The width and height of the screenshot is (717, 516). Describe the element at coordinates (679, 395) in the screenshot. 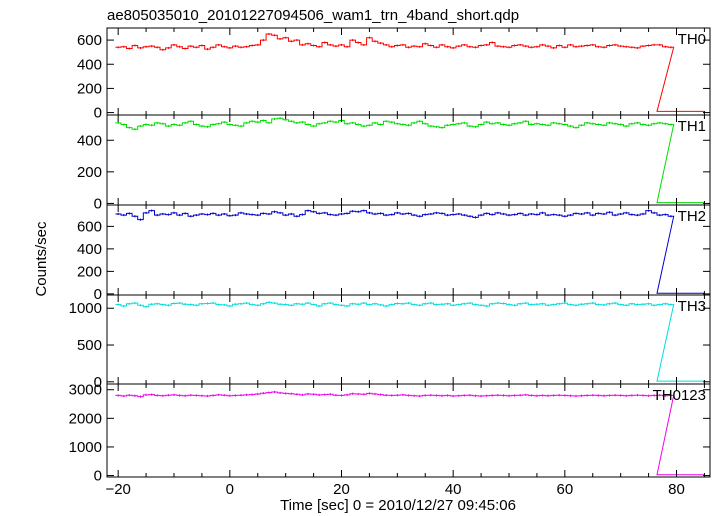

I see `panel-label: TH0123` at that location.